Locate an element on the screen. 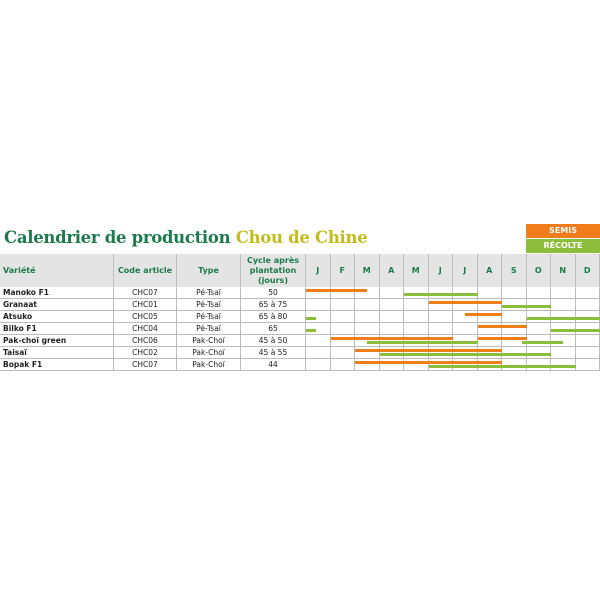 This screenshot has width=600, height=600. variety-cell: Bopak F1 is located at coordinates (57, 365).